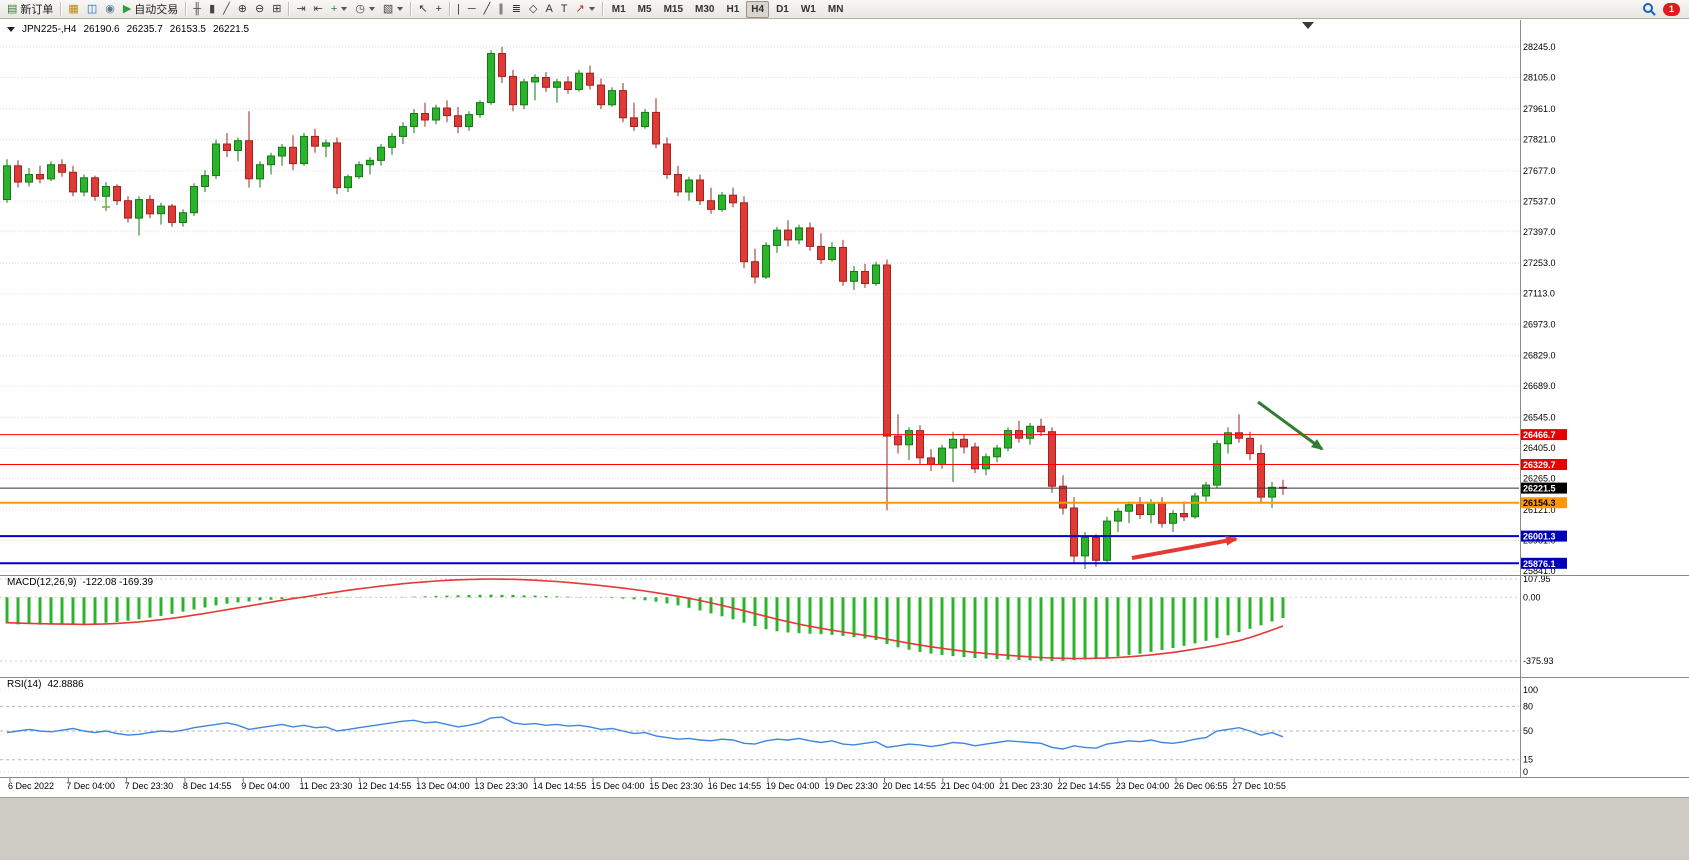  Describe the element at coordinates (705, 9) in the screenshot. I see `timeframe-m30-button: M30` at that location.